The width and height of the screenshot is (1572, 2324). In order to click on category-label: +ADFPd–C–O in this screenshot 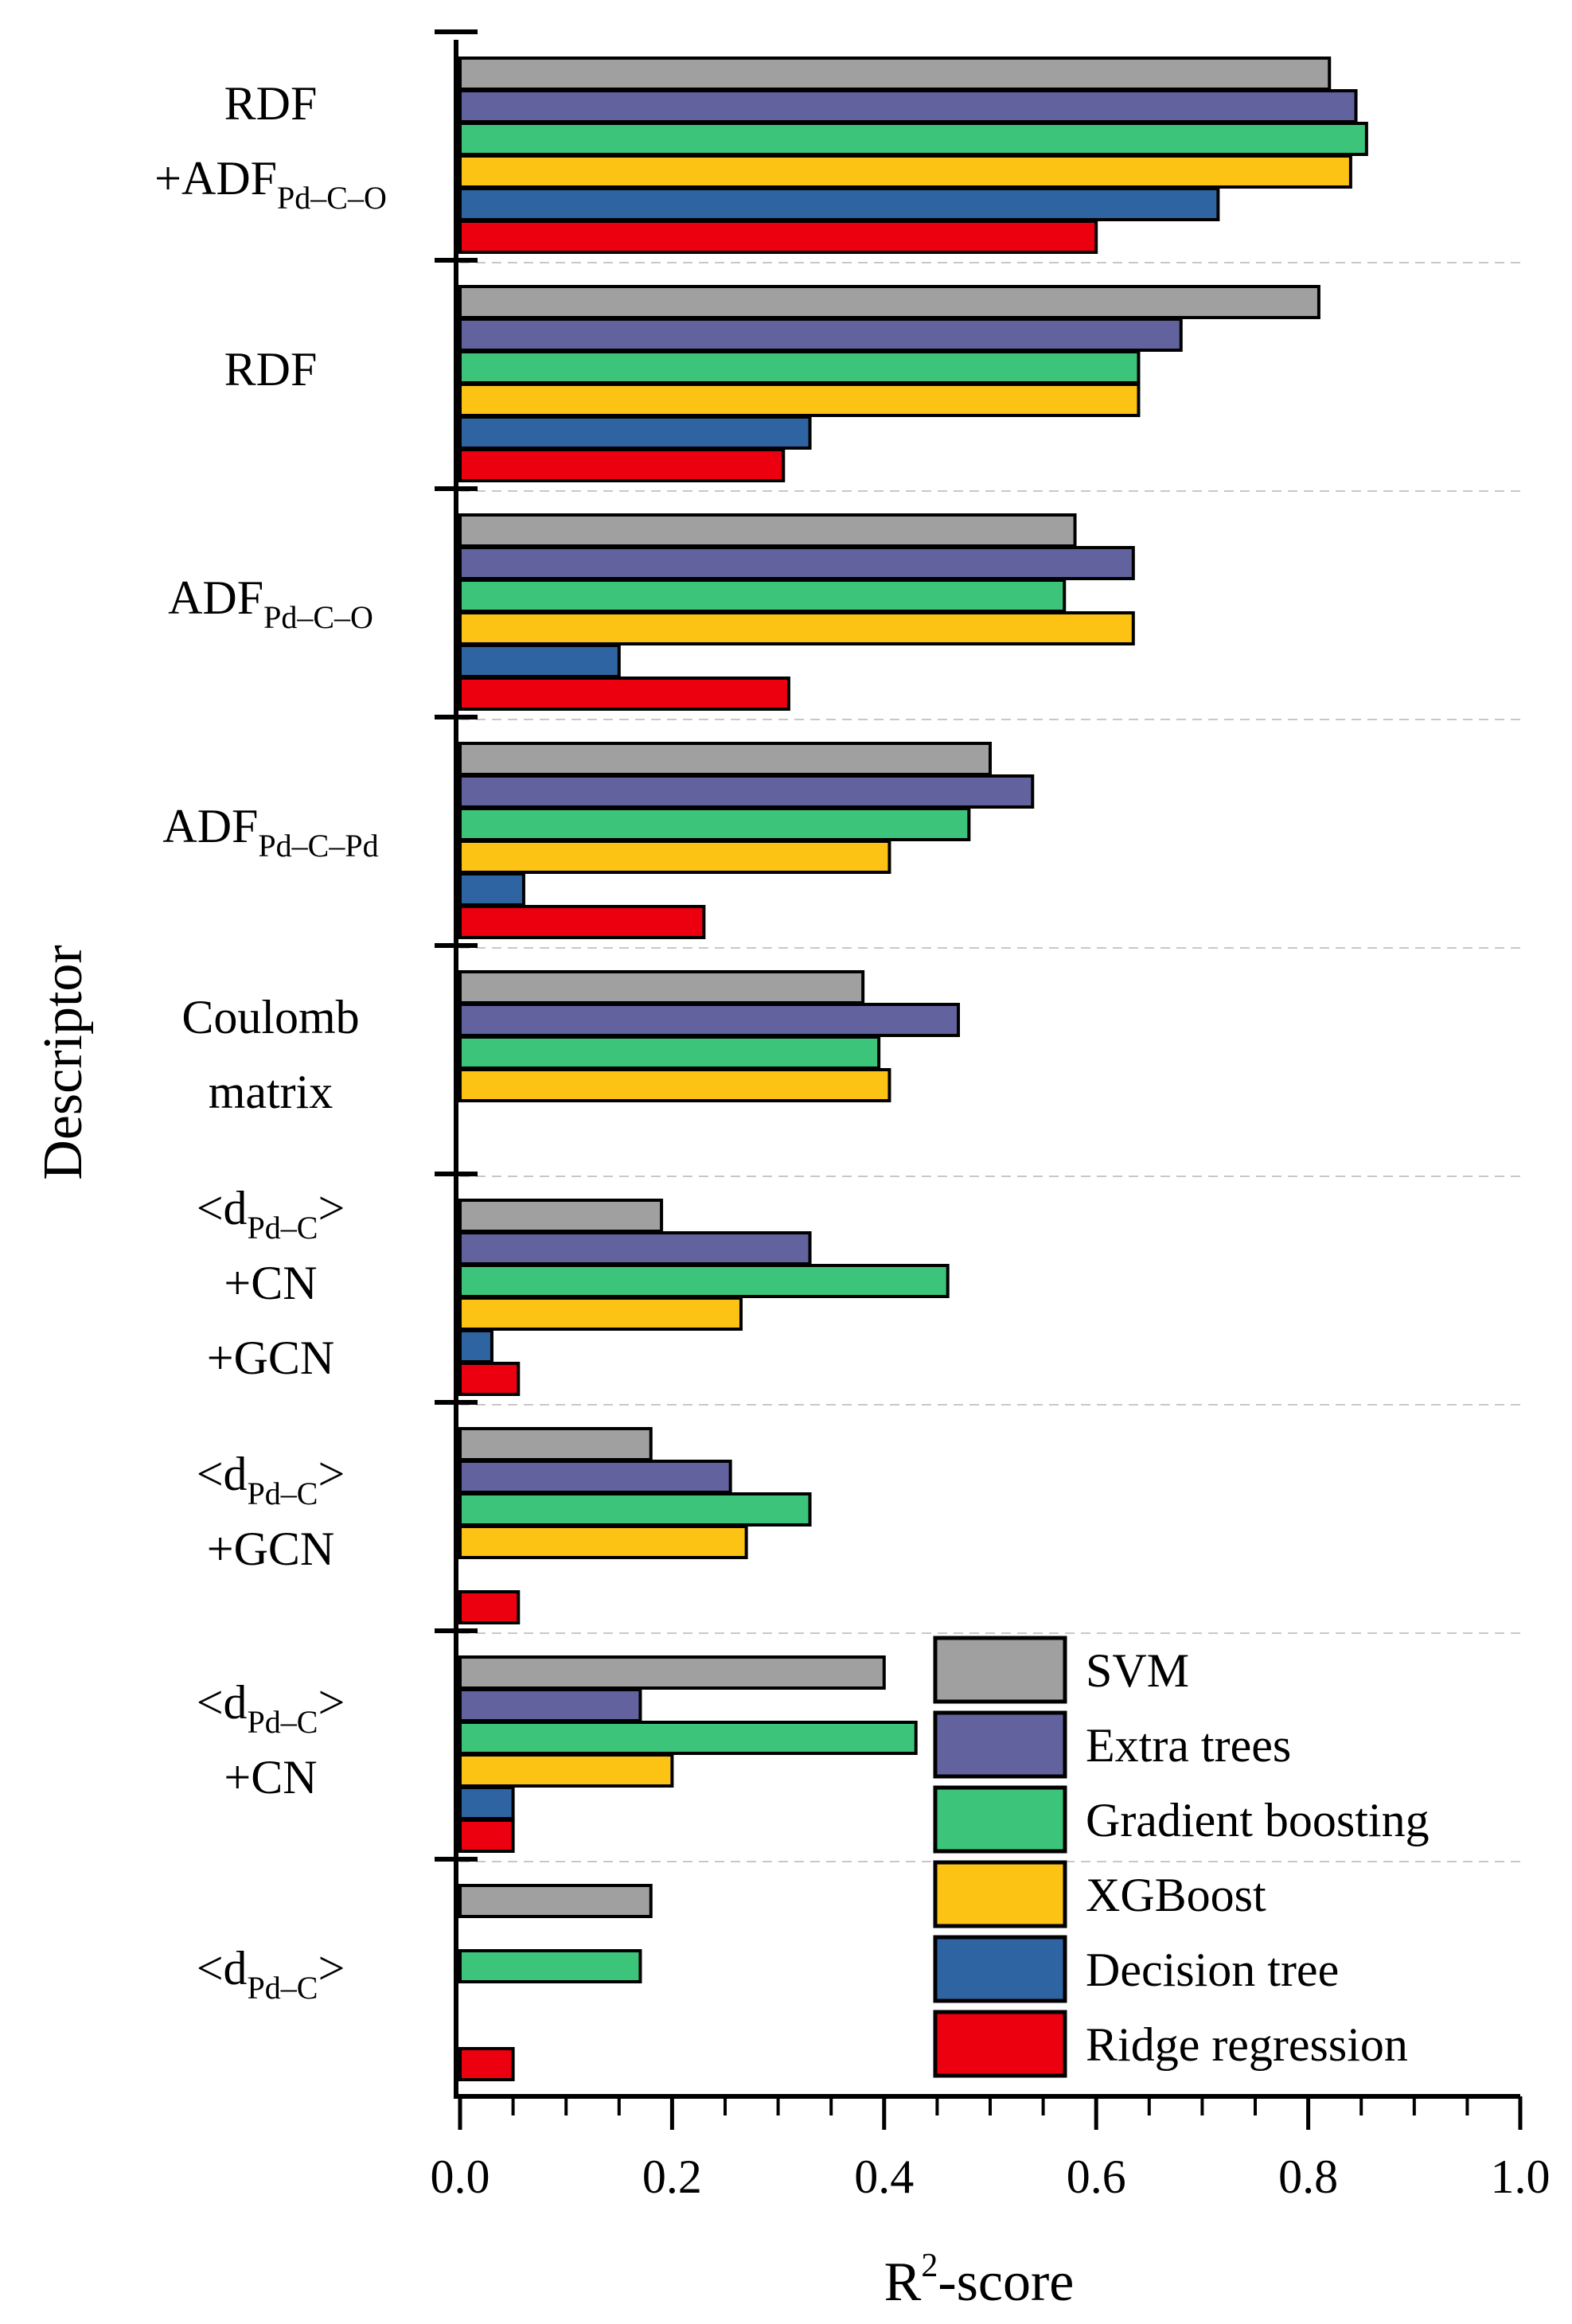, I will do `click(270, 184)`.